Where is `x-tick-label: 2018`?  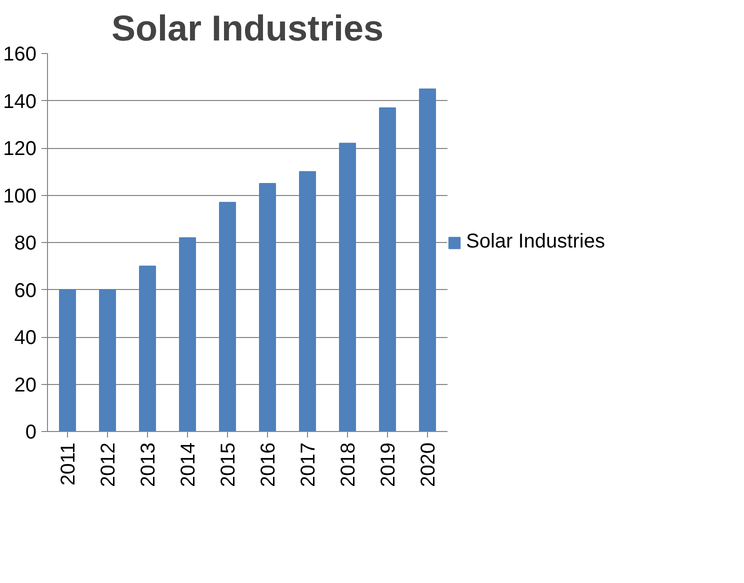
x-tick-label: 2018 is located at coordinates (349, 464).